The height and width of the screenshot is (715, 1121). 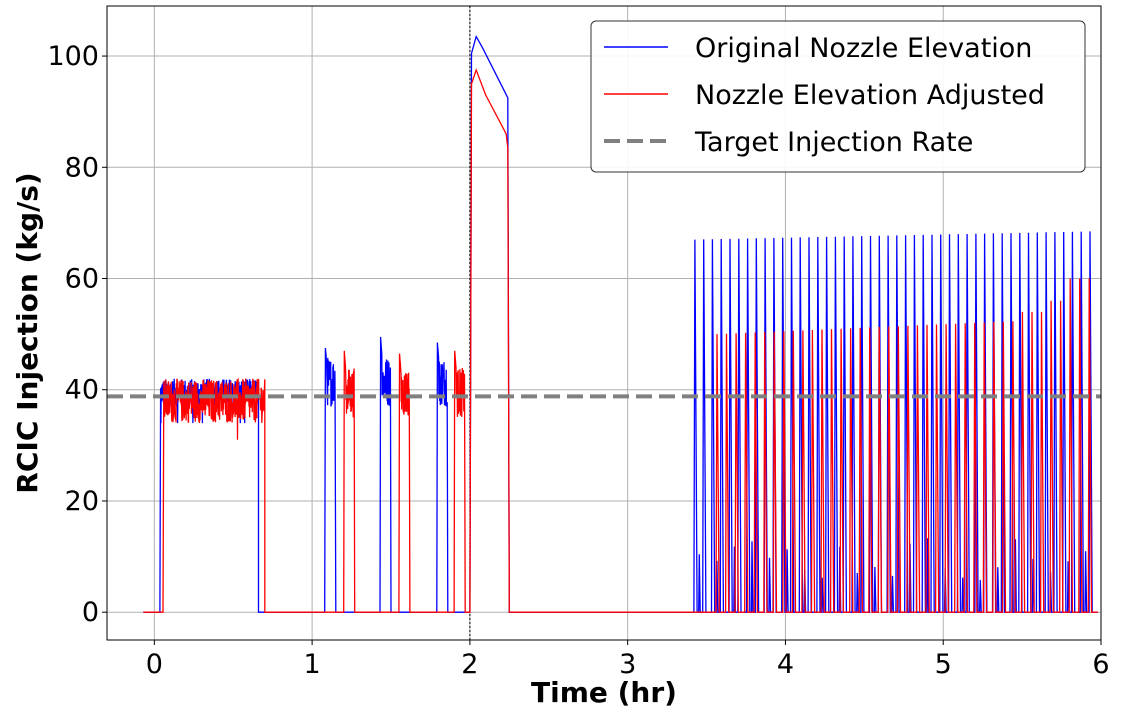 What do you see at coordinates (785, 664) in the screenshot?
I see `x-tick-label: 4` at bounding box center [785, 664].